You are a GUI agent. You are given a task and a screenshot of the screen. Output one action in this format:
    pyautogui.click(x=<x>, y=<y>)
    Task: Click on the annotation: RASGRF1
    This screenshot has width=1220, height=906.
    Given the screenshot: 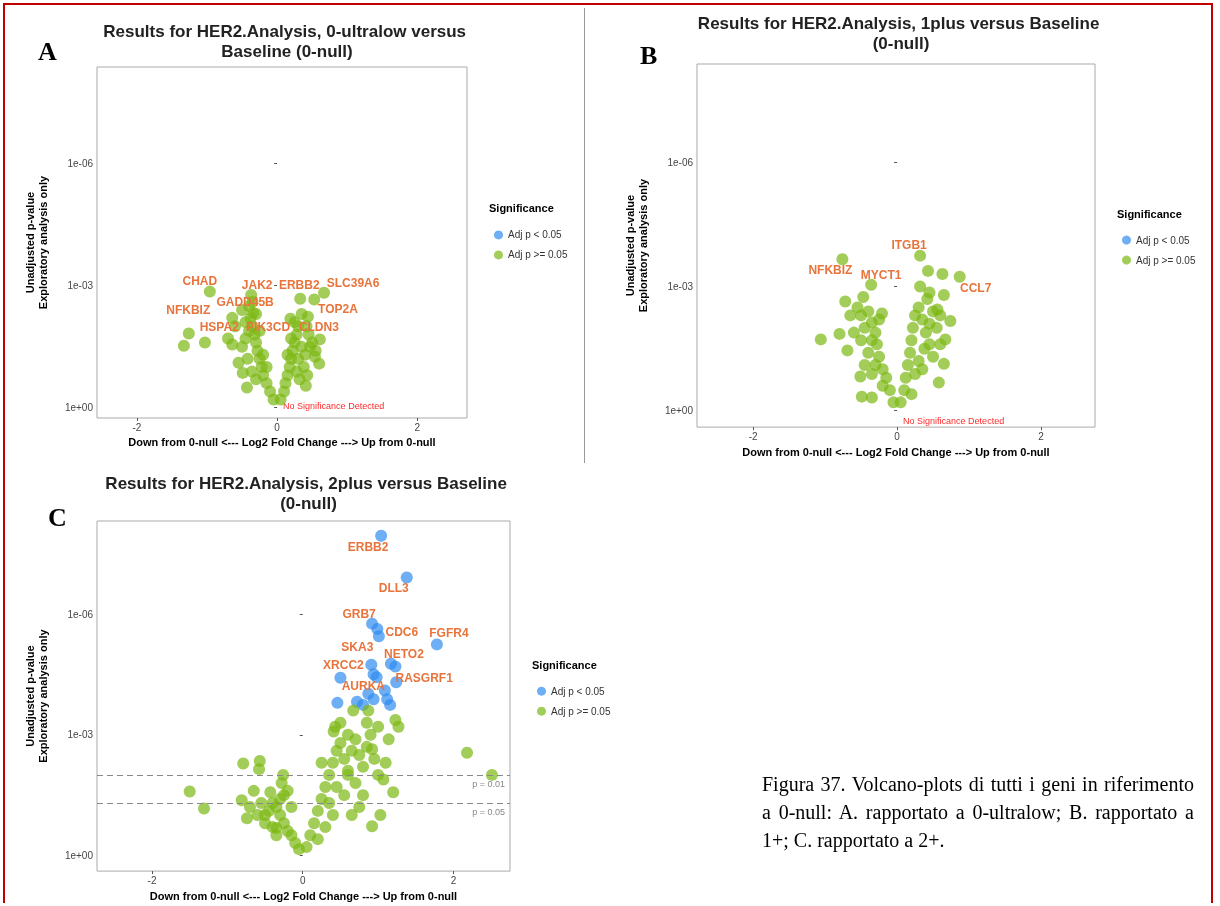 What is the action you would take?
    pyautogui.click(x=424, y=678)
    